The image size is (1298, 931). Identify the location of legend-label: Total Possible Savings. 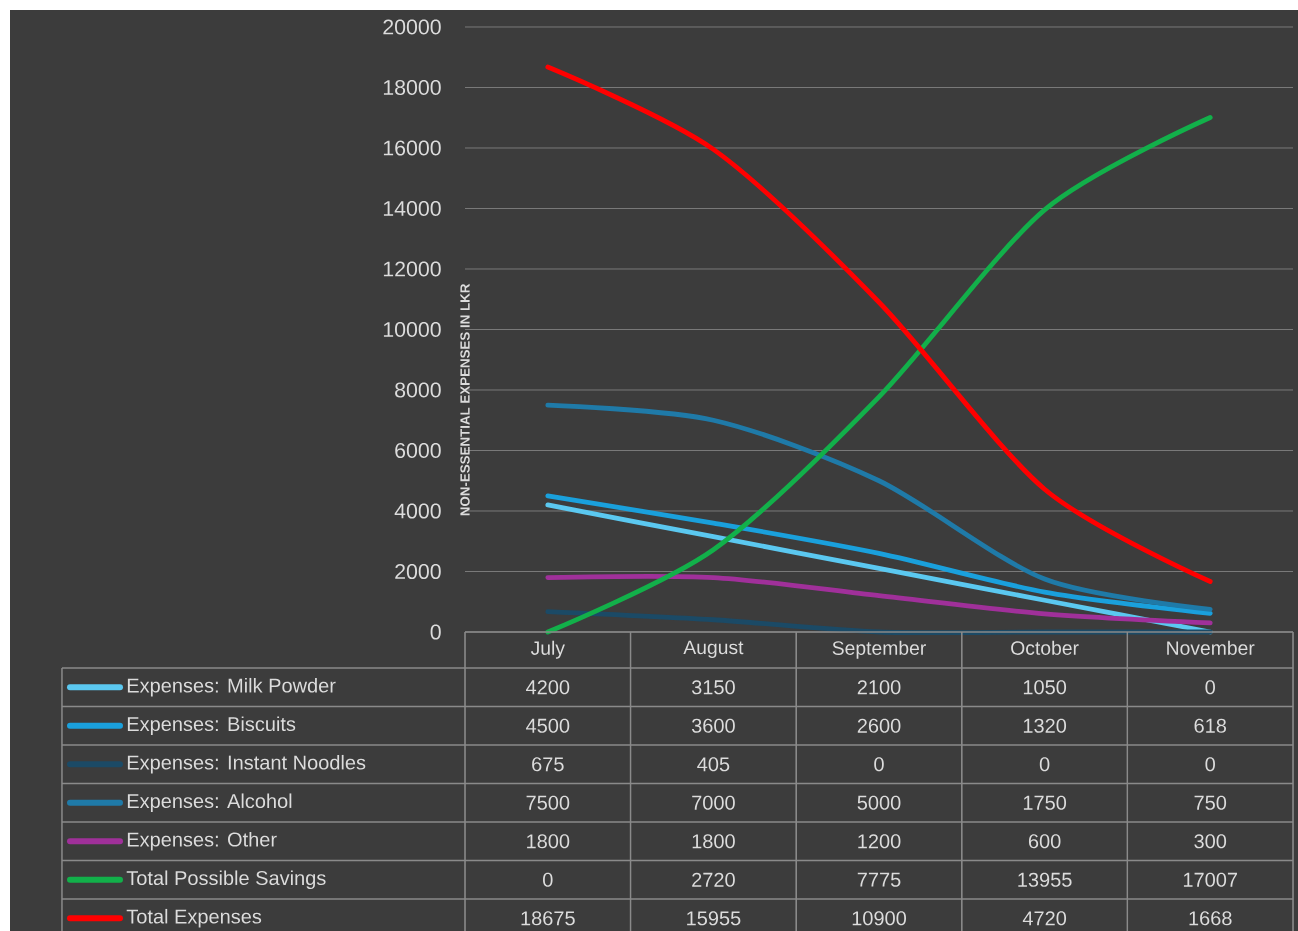
(226, 880).